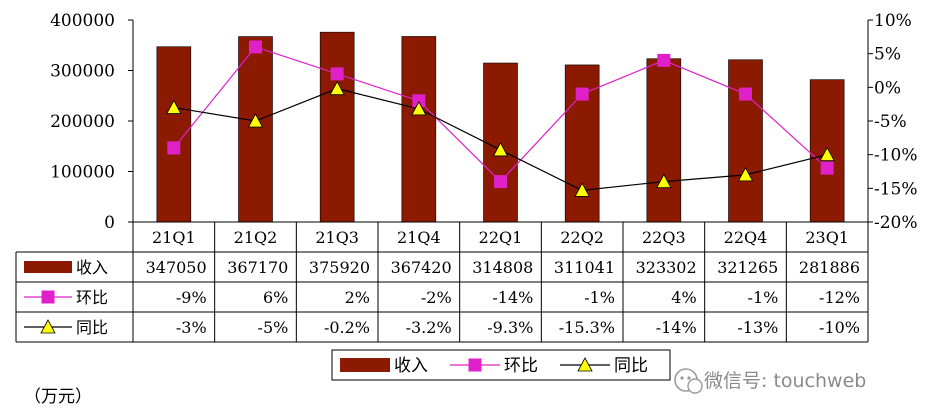 This screenshot has height=420, width=936. What do you see at coordinates (745, 174) in the screenshot?
I see `marker-同比-22Q4` at bounding box center [745, 174].